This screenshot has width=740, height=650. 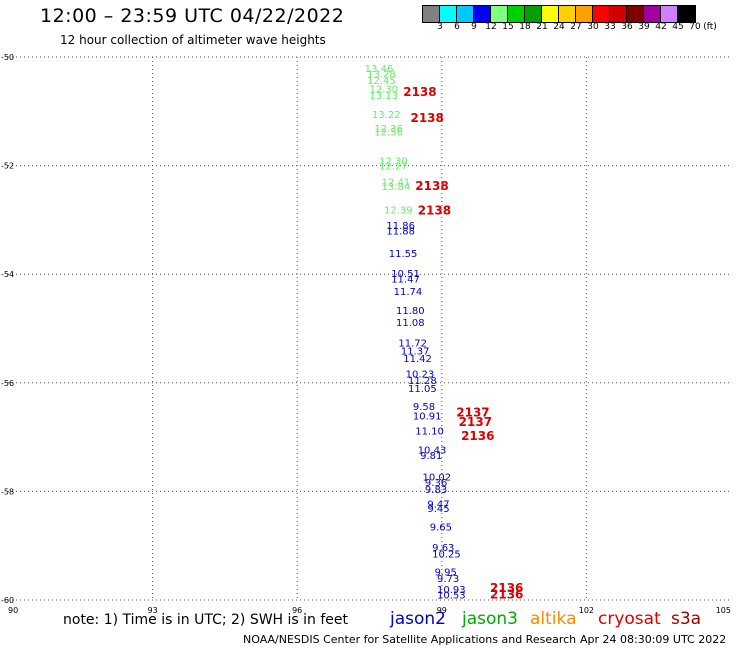 What do you see at coordinates (381, 75) in the screenshot?
I see `jason3-wave-height: 13.28` at bounding box center [381, 75].